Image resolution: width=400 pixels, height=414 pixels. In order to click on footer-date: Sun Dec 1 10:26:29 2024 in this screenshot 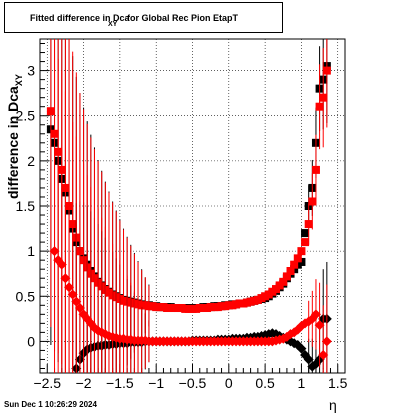, I will do `click(50, 404)`.